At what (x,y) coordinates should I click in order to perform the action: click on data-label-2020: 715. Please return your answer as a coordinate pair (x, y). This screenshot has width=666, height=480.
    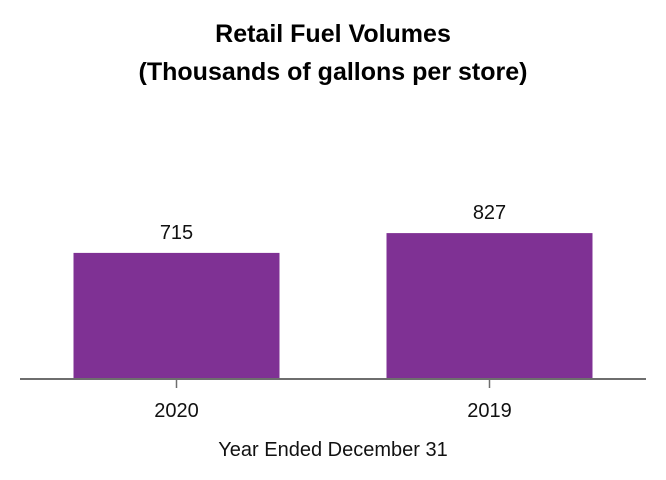
    Looking at the image, I should click on (176, 233).